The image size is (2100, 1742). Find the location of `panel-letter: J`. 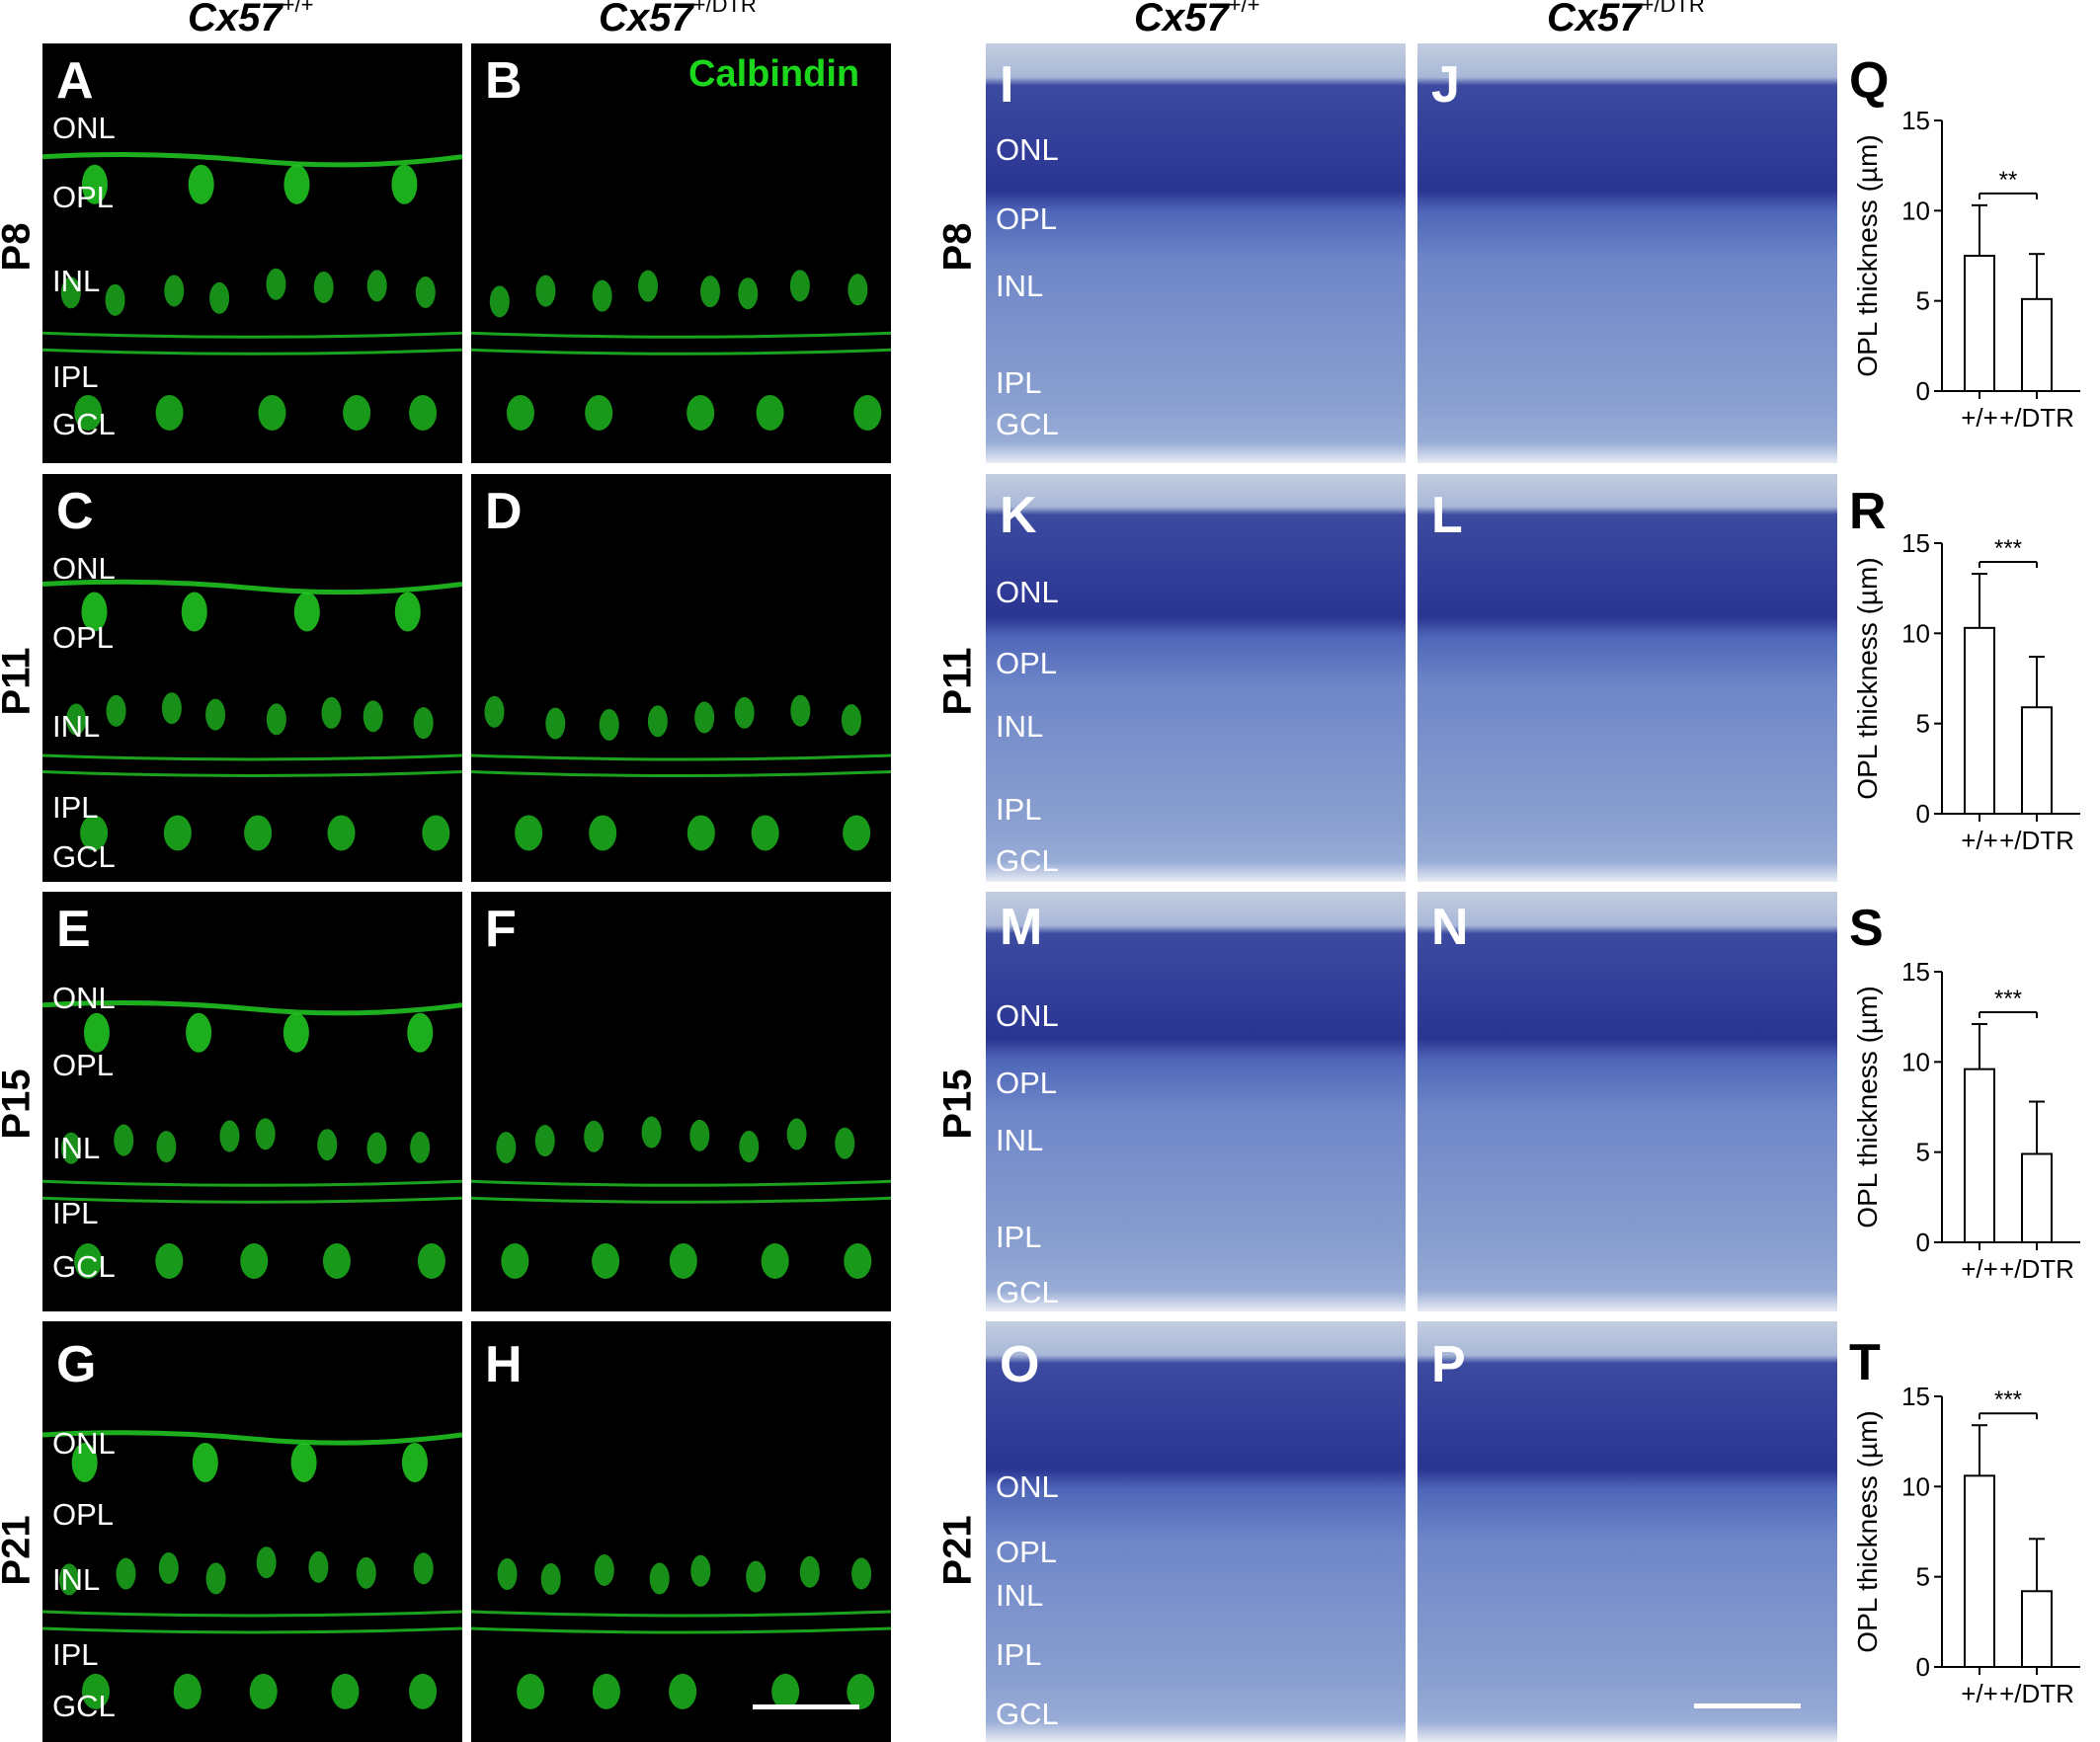

panel-letter: J is located at coordinates (1445, 85).